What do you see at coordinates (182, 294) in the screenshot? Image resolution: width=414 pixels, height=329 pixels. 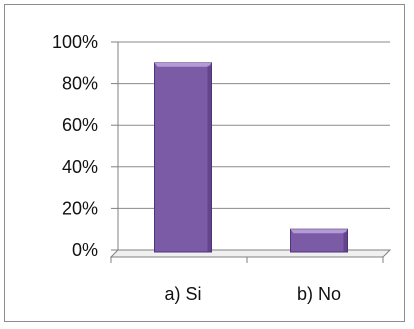 I see `x-category-label: a) Si` at bounding box center [182, 294].